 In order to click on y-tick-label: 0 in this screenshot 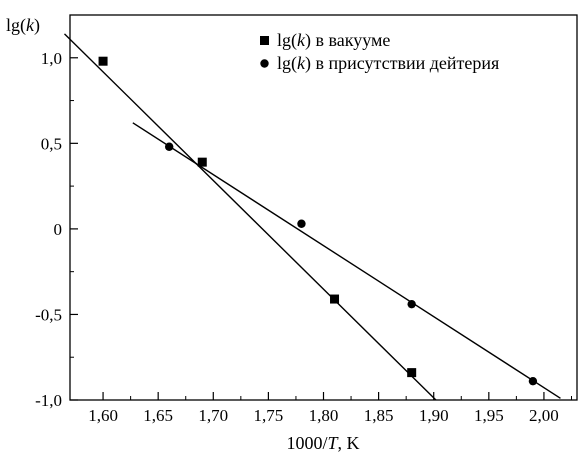, I will do `click(58, 229)`.